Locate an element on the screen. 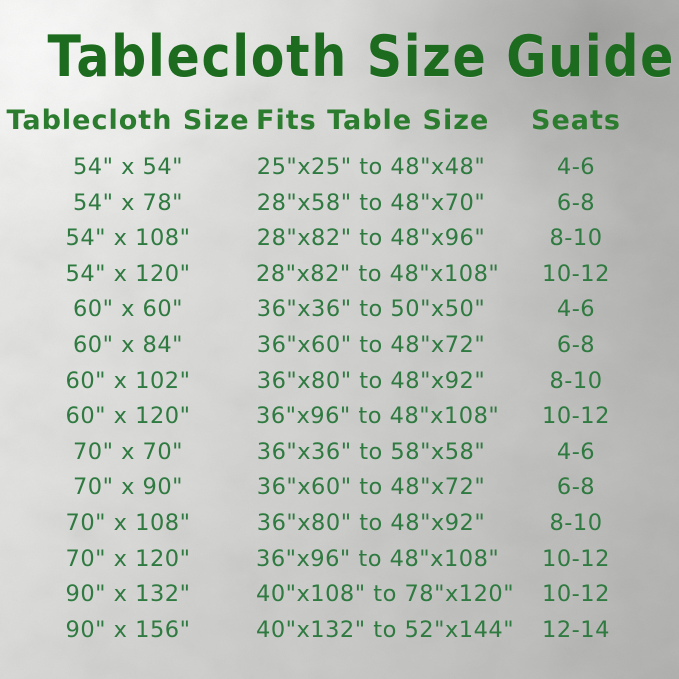  table-row: 70" x 70" 36"x36" to 58"x58" 4-6 is located at coordinates (333, 453).